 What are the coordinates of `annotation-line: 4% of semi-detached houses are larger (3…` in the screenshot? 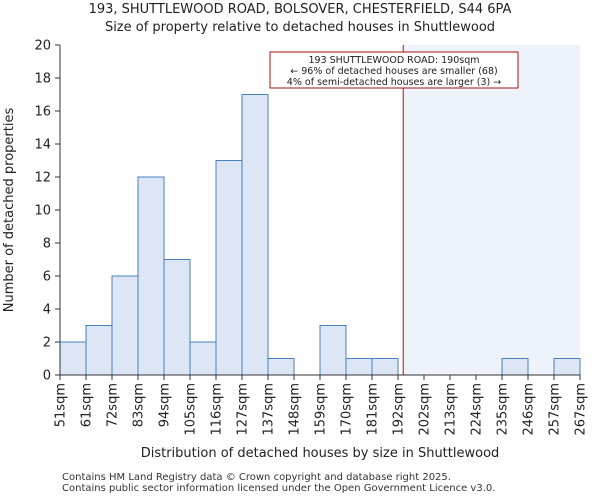 It's located at (394, 82).